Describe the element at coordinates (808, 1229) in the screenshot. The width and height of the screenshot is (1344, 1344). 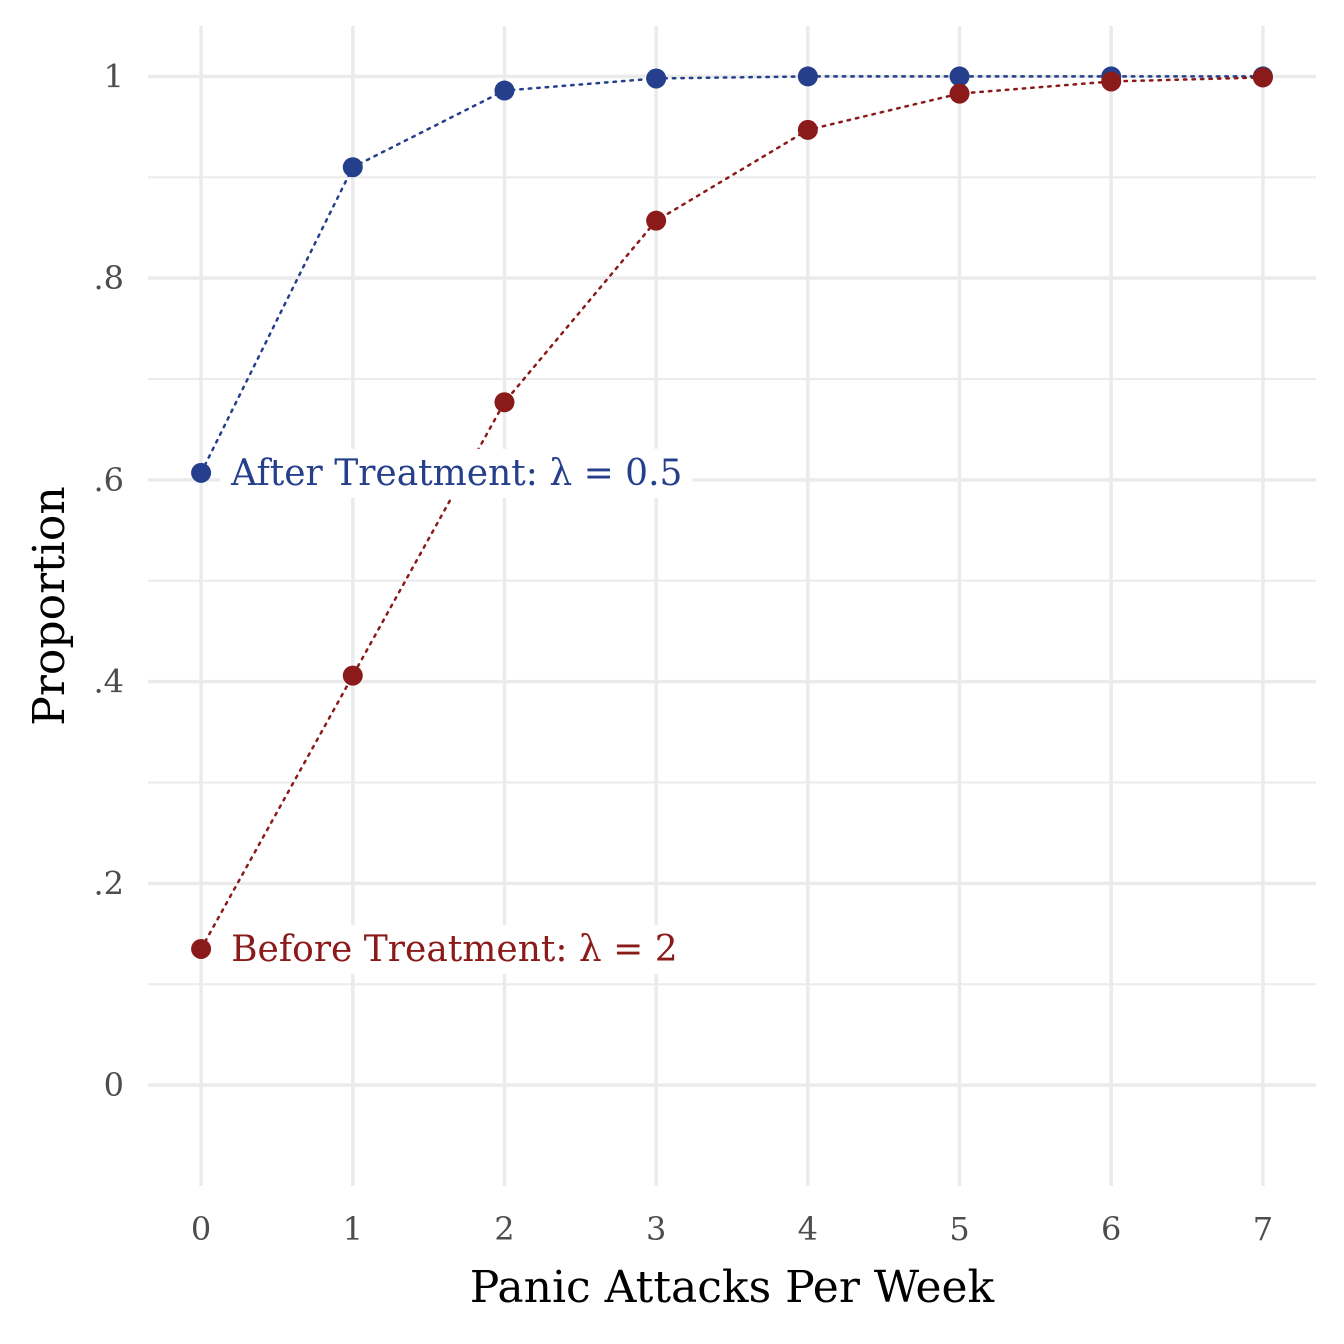
I see `x-tick-label: 4` at that location.